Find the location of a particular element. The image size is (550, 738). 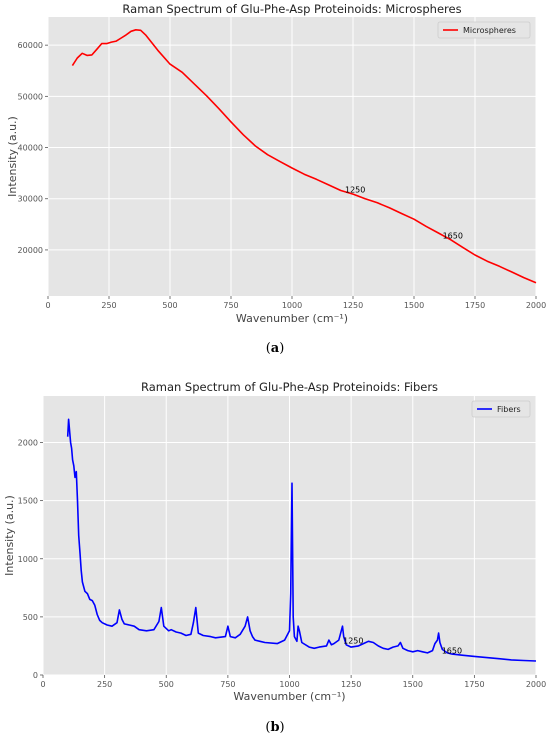

y-tick-label: 2000 is located at coordinates (28, 443).